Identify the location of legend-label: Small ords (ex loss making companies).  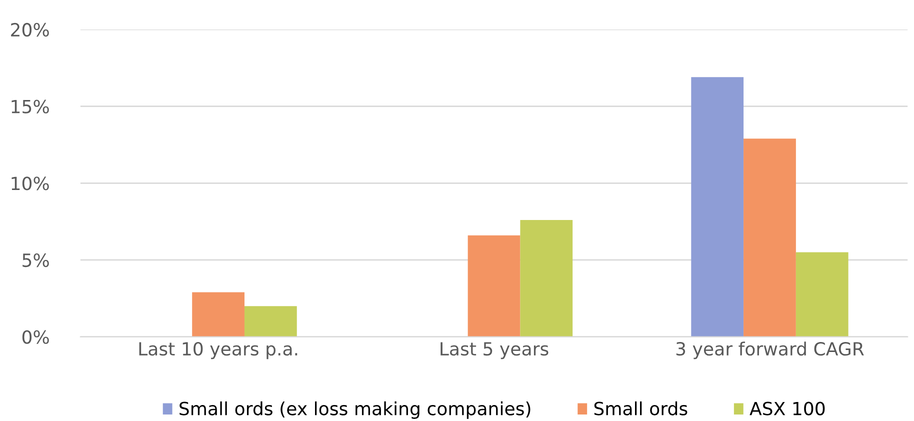
(355, 410).